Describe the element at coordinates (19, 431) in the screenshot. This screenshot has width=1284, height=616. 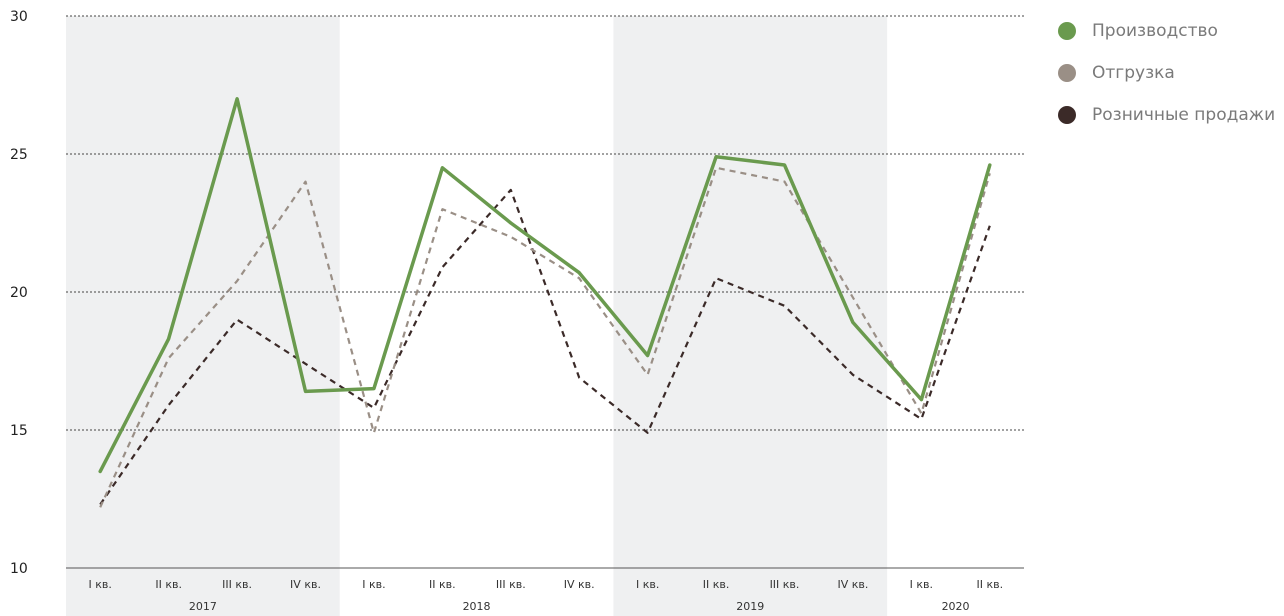
I see `y-tick-label: 15` at that location.